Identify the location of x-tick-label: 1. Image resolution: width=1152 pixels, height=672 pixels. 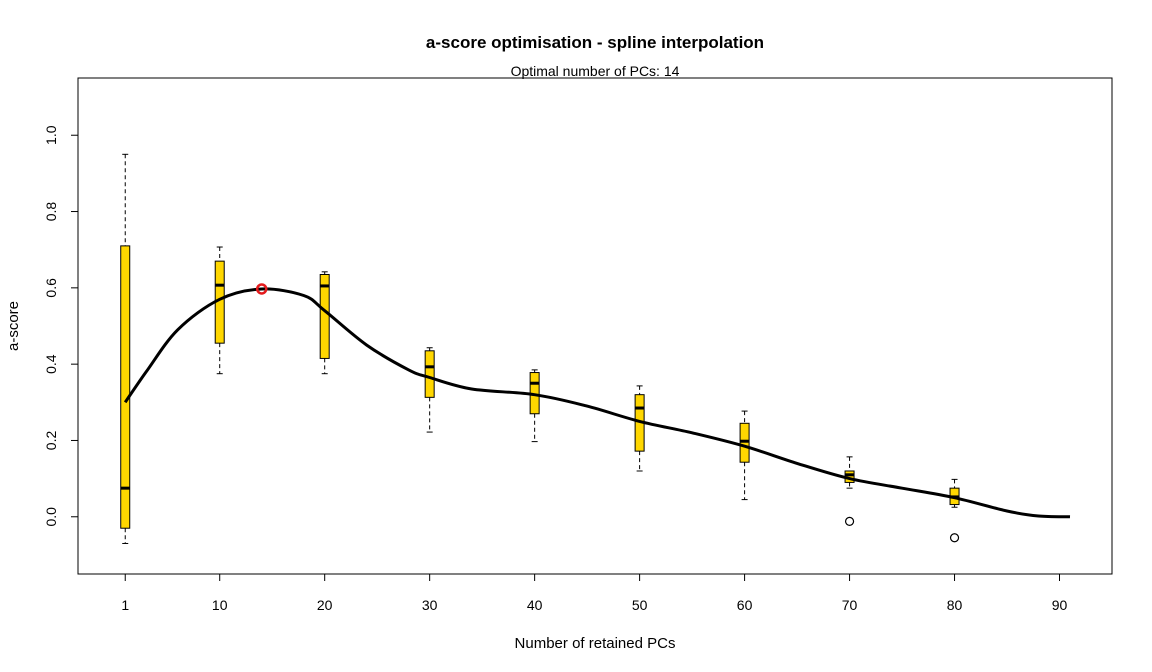
(125, 605).